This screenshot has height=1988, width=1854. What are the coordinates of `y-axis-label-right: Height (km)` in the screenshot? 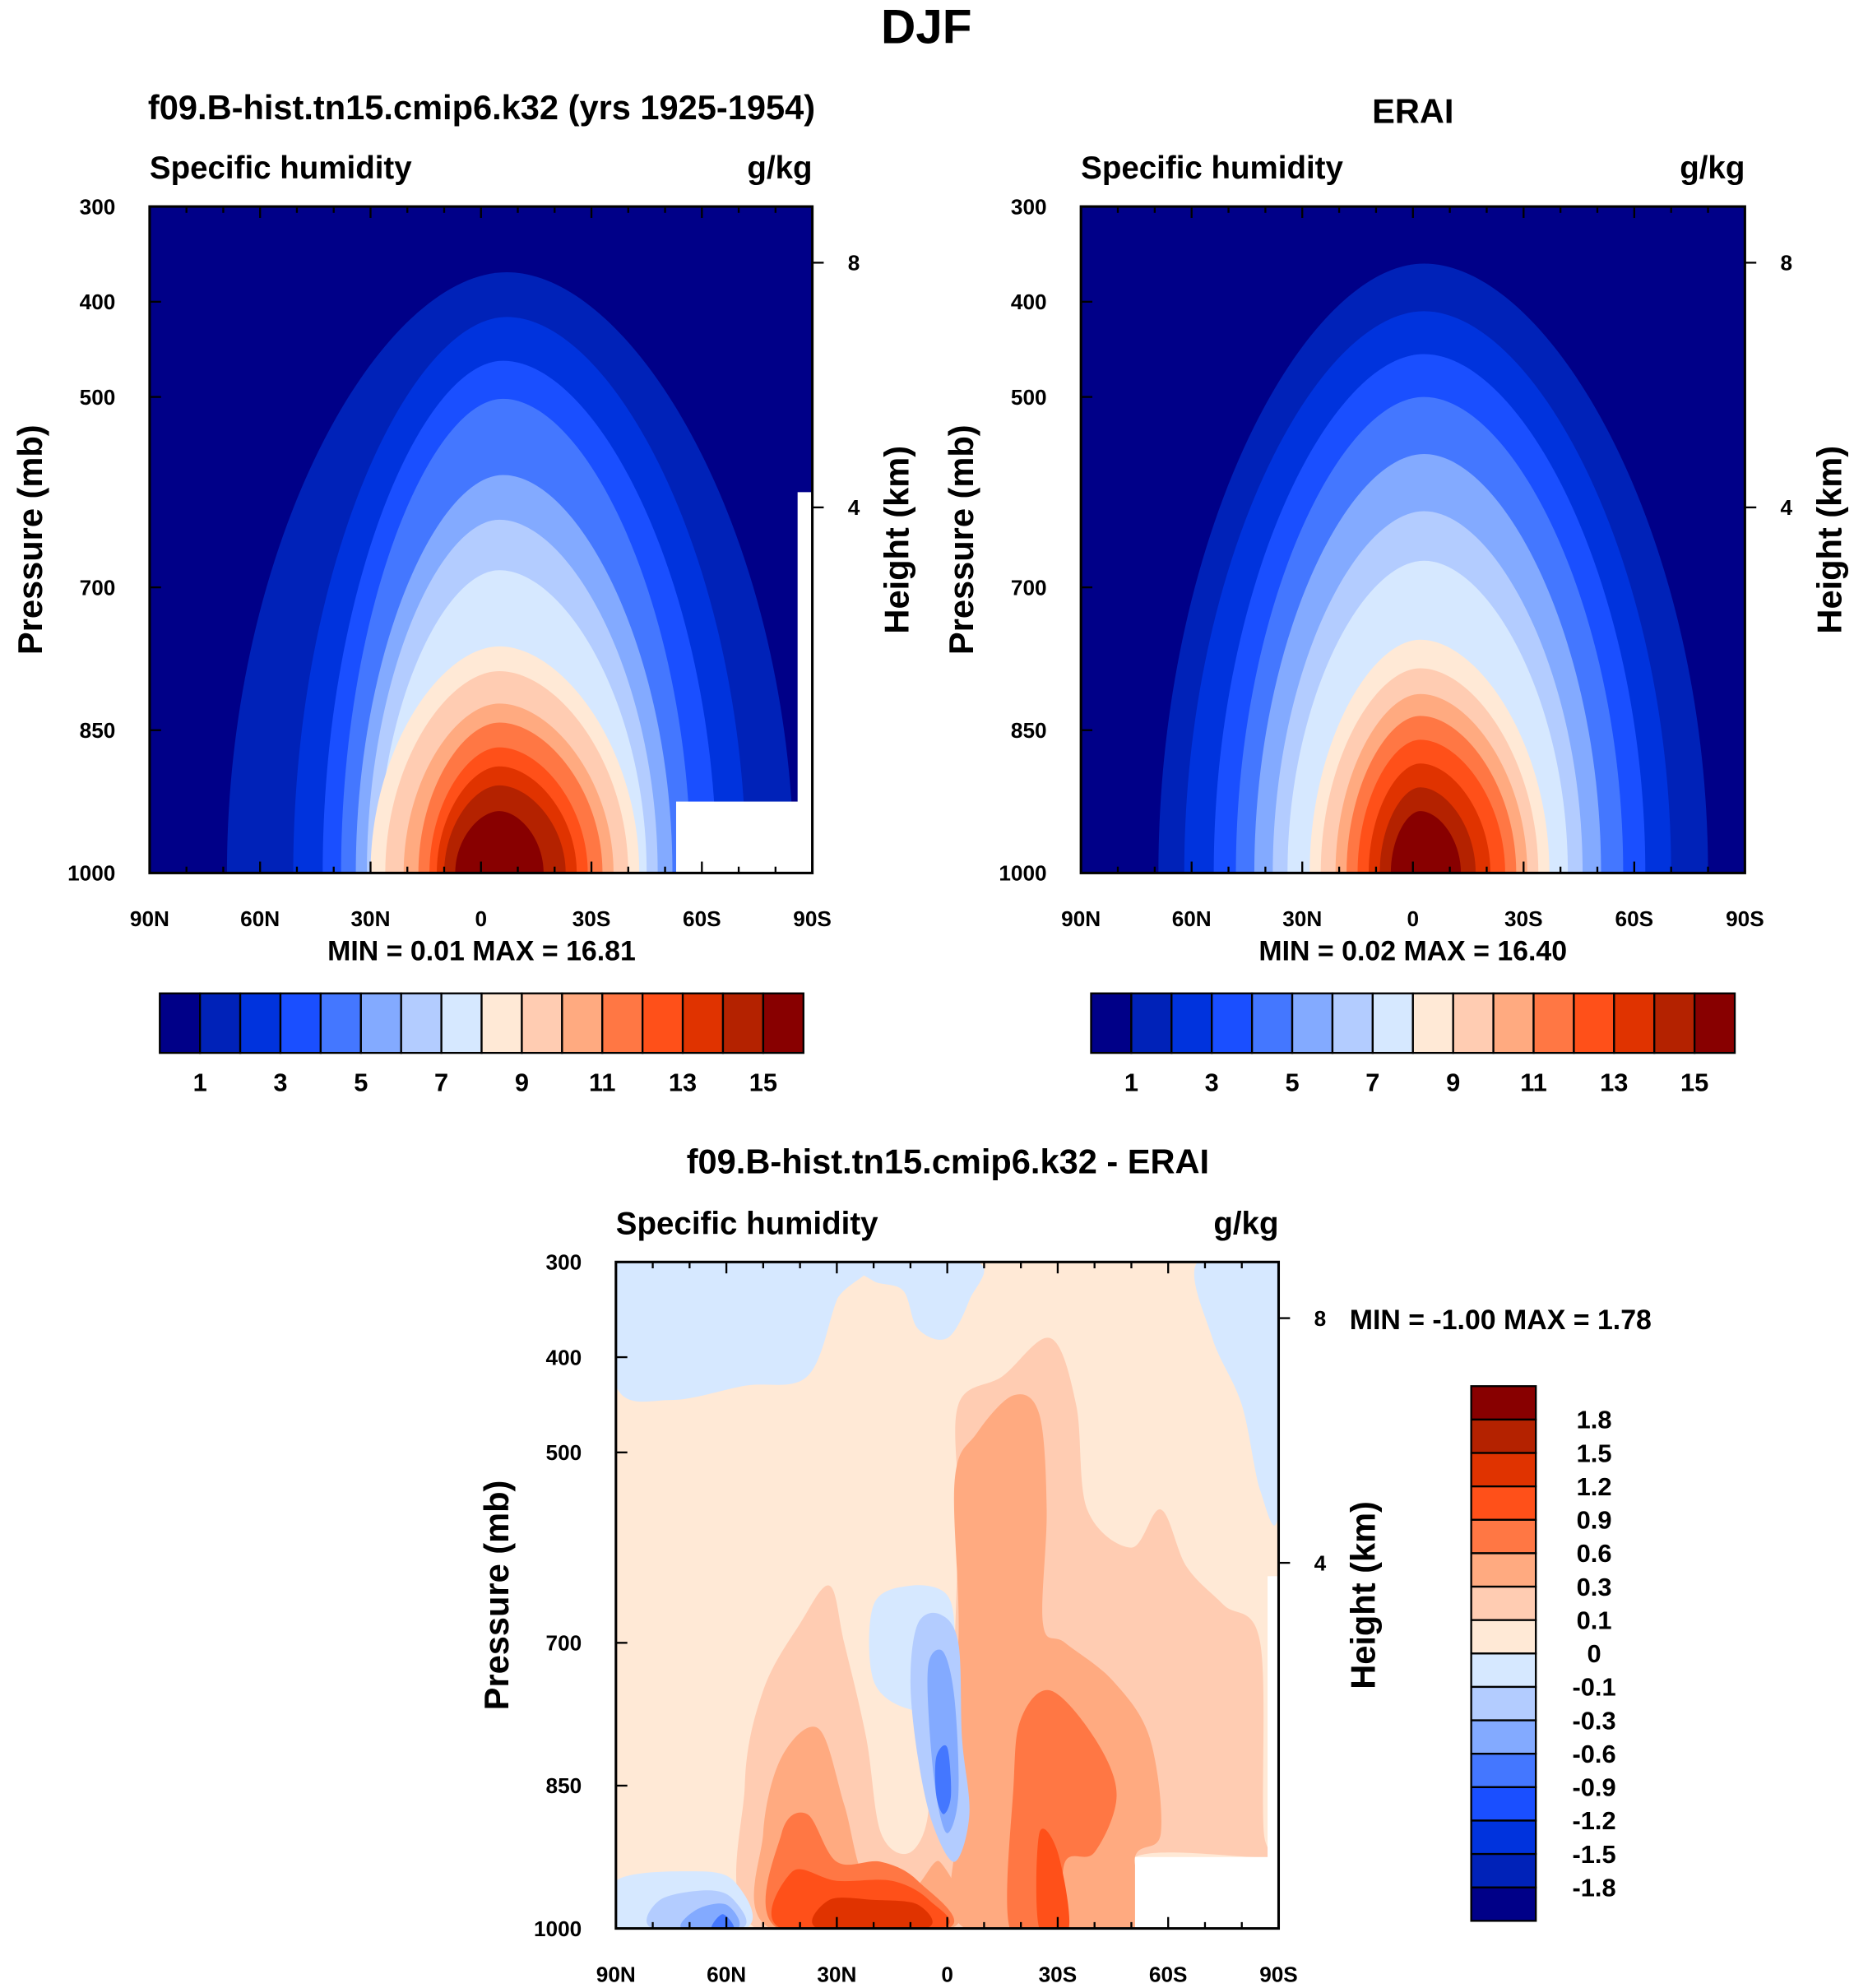 It's located at (1829, 540).